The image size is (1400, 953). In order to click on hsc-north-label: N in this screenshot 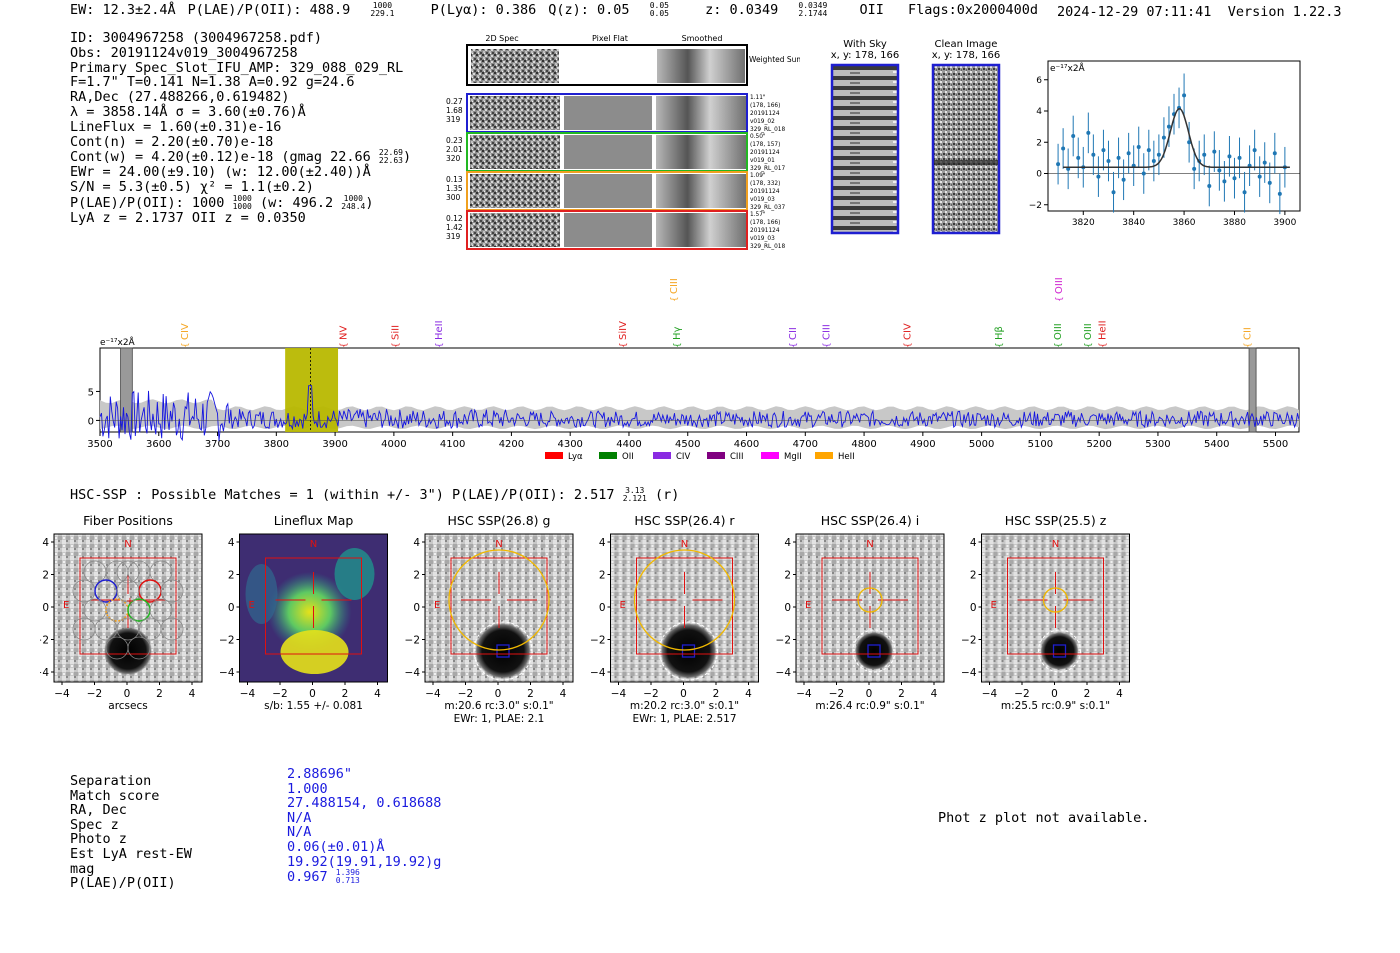, I will do `click(1055, 544)`.